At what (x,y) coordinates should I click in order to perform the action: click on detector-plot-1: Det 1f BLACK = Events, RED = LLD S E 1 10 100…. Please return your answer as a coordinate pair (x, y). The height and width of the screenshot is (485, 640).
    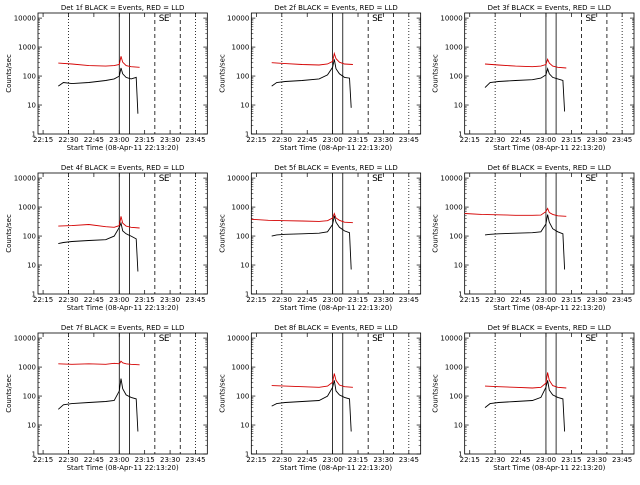
    Looking at the image, I should click on (106, 78).